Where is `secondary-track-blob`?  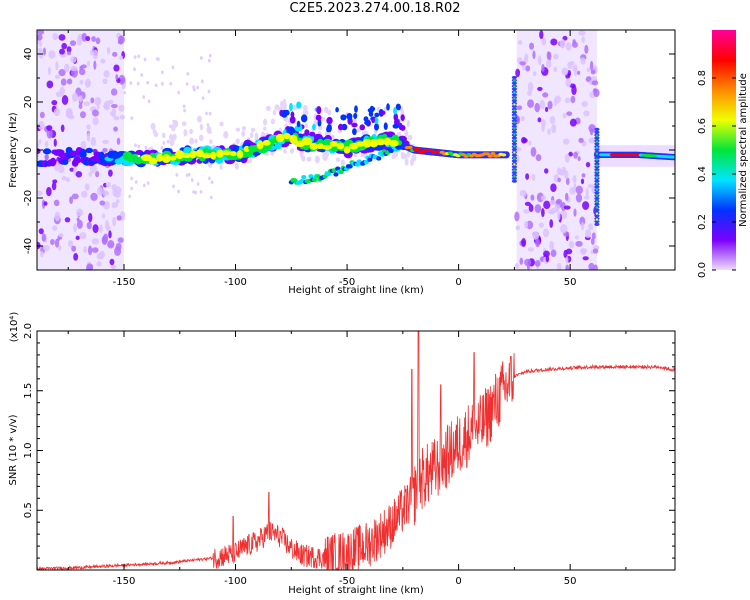
secondary-track-blob is located at coordinates (304, 177).